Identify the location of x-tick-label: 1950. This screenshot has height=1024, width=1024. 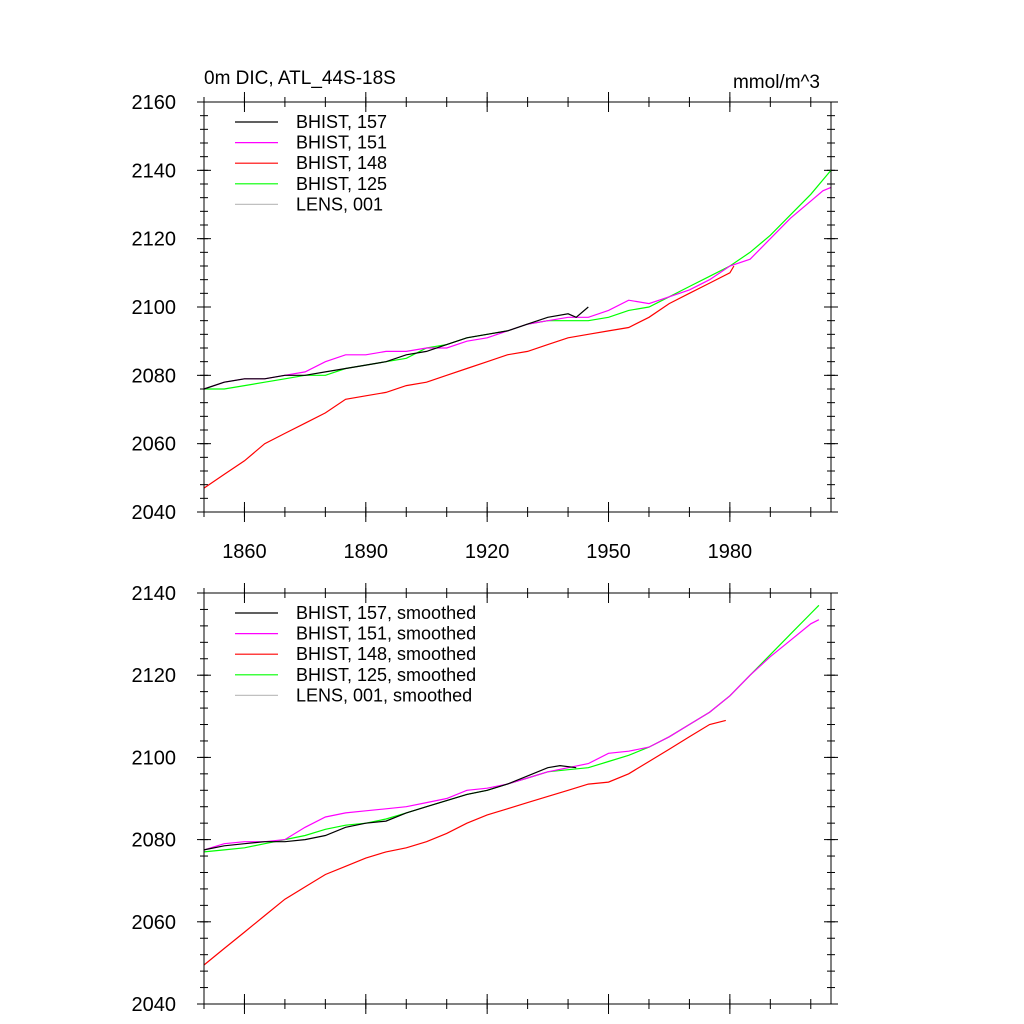
(608, 552).